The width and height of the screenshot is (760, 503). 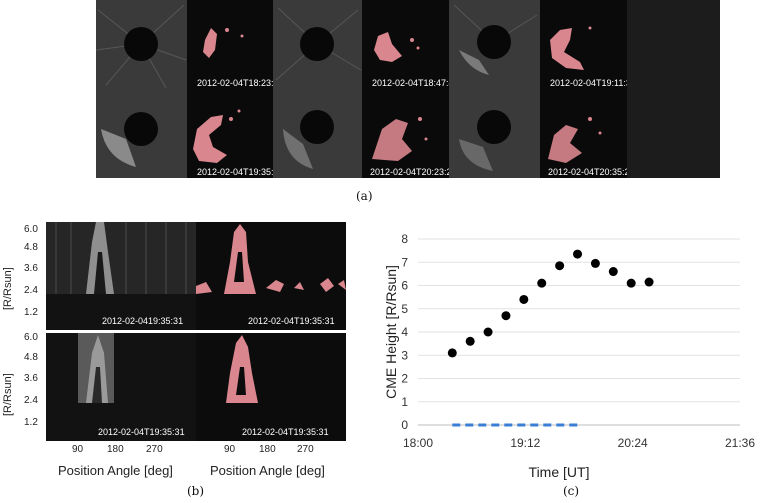 I want to click on ytick-label: 3, so click(x=404, y=355).